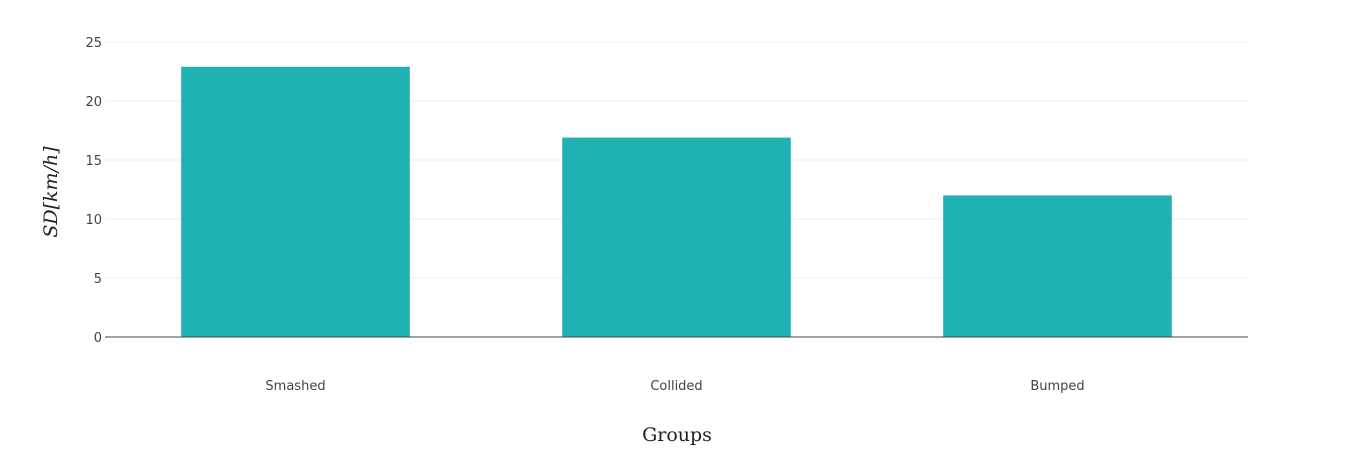 Image resolution: width=1361 pixels, height=466 pixels. What do you see at coordinates (93, 43) in the screenshot?
I see `y-tick-label: 25` at bounding box center [93, 43].